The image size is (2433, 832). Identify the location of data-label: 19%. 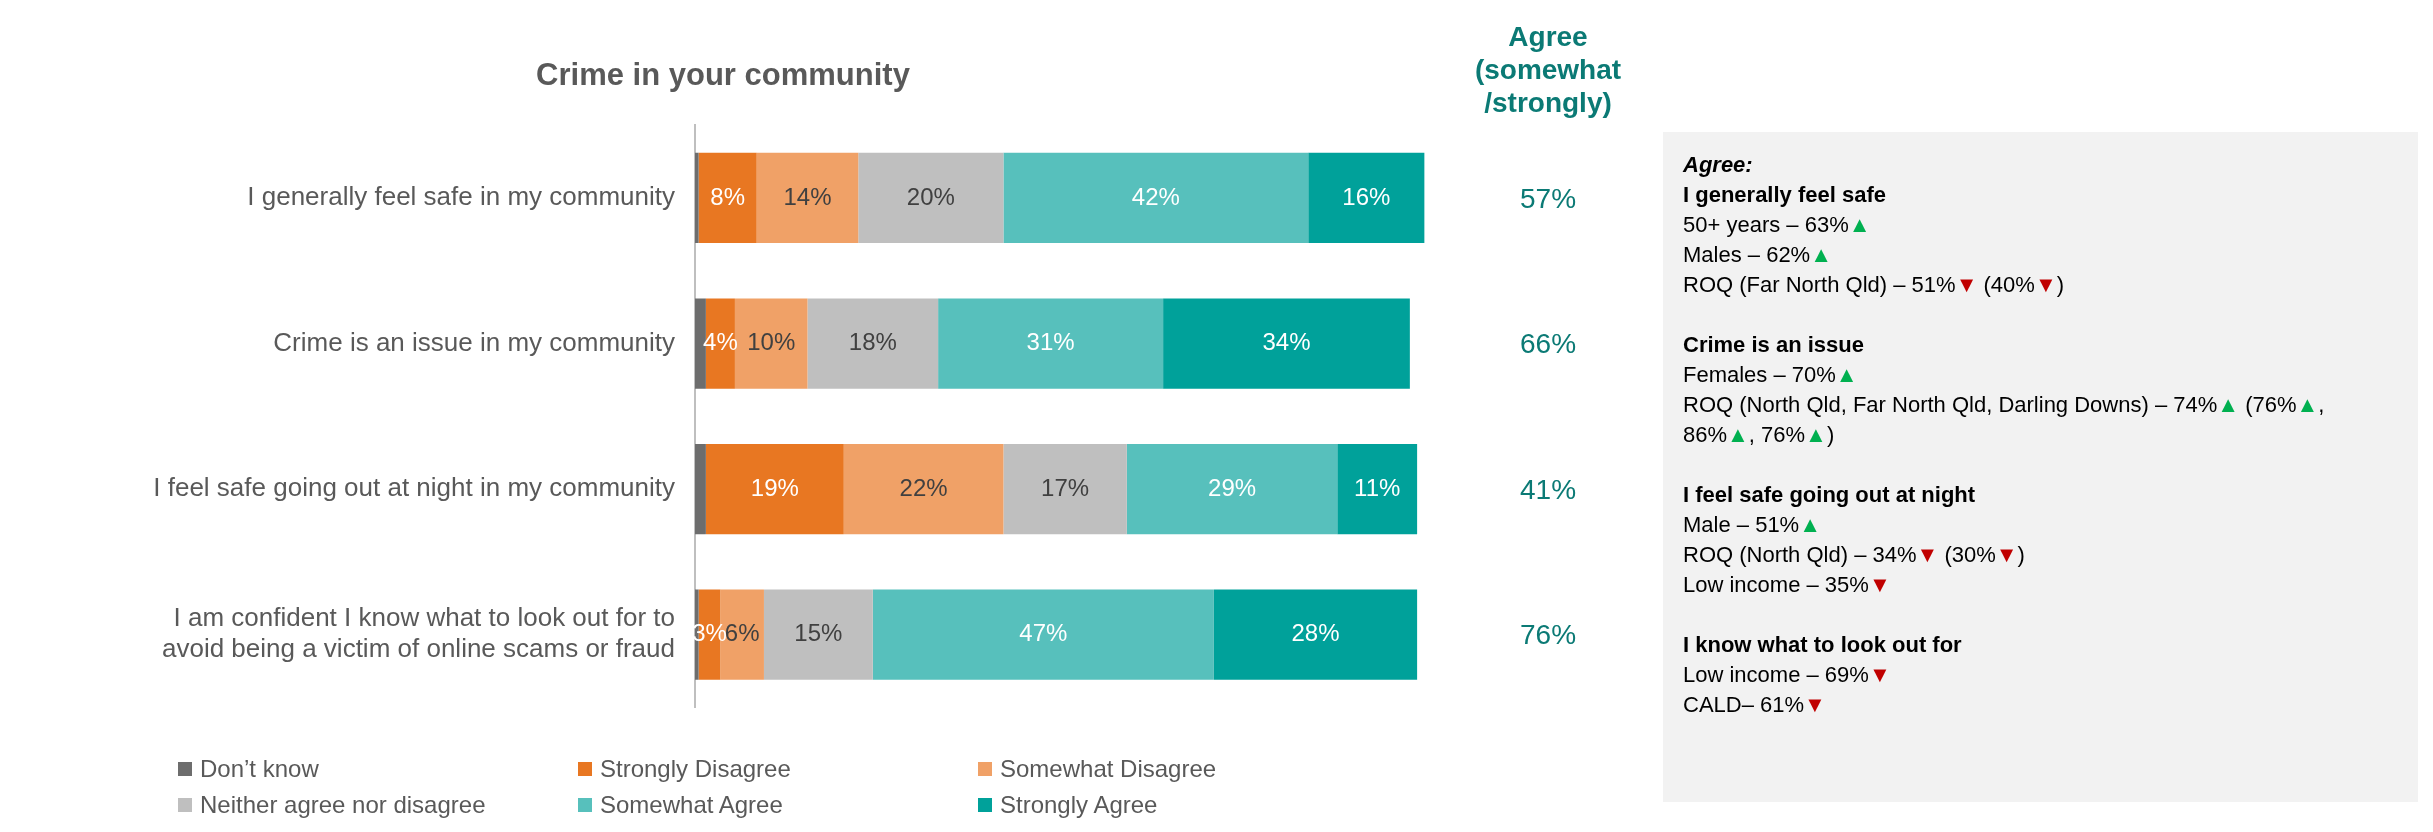
(774, 487).